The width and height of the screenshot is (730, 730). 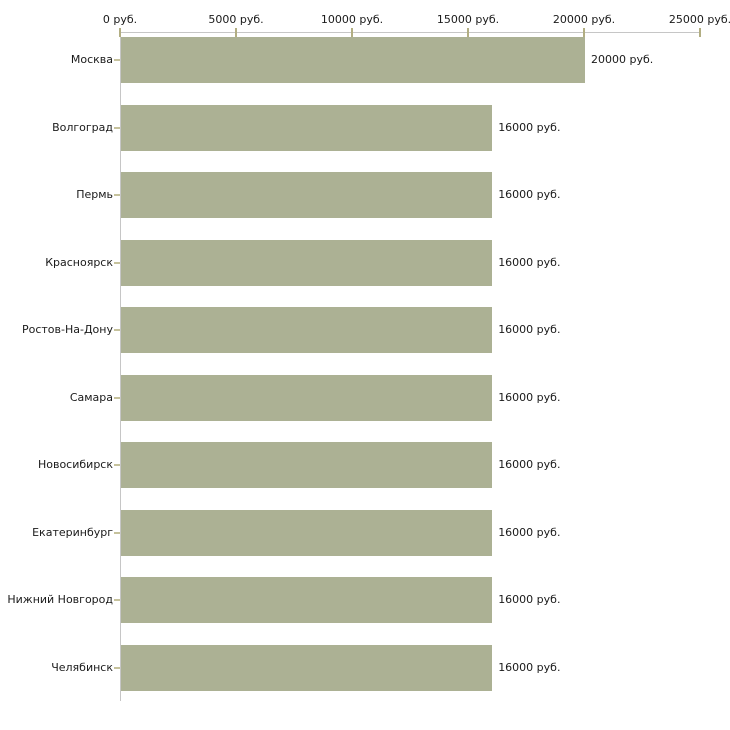 What do you see at coordinates (72, 532) in the screenshot?
I see `category-label: Екатеринбург` at bounding box center [72, 532].